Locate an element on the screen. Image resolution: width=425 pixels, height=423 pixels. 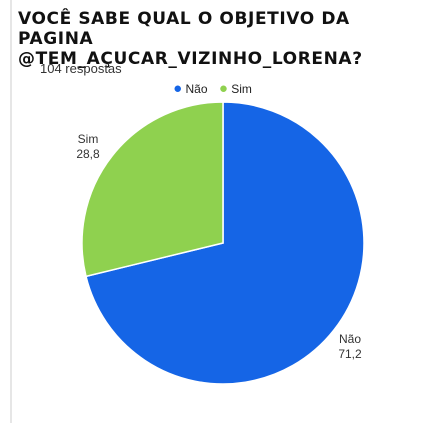
slice-label-nao: Não is located at coordinates (350, 339).